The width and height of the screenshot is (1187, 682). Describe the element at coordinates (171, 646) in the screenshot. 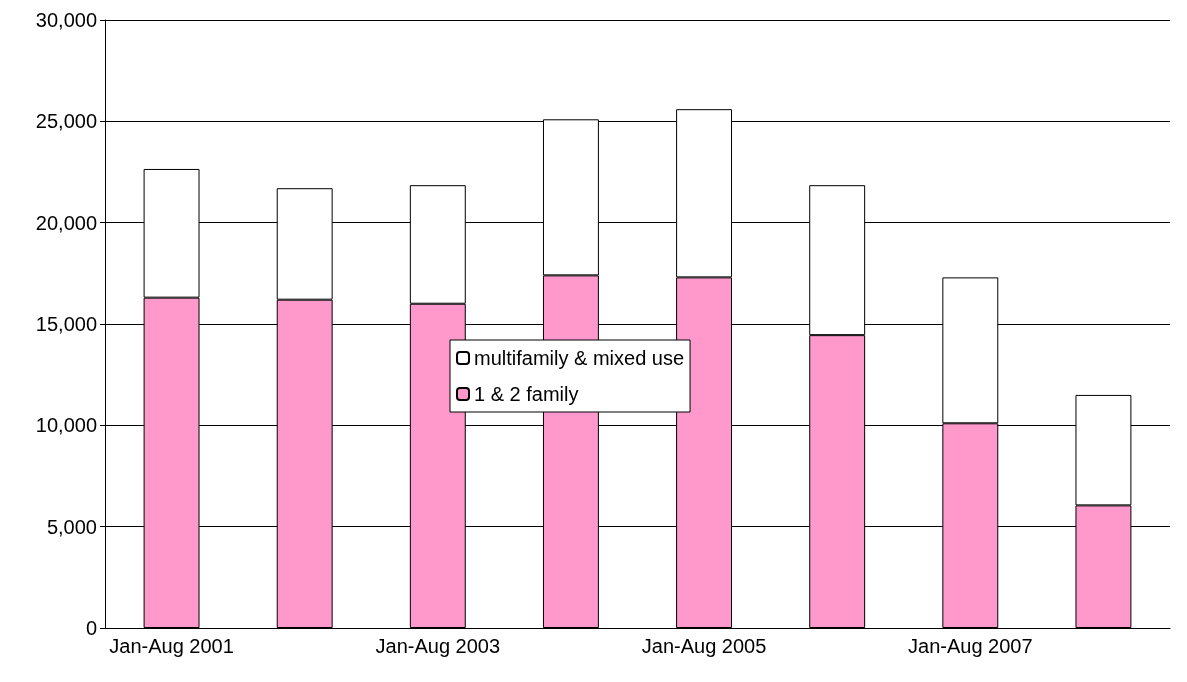

I see `x-tick-label: Jan-Aug 2001` at that location.